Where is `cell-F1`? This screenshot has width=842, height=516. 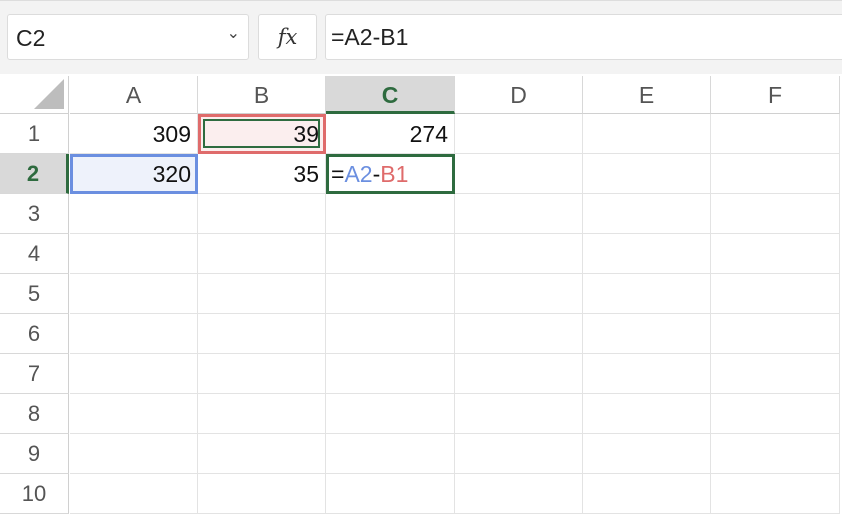 cell-F1 is located at coordinates (775, 134).